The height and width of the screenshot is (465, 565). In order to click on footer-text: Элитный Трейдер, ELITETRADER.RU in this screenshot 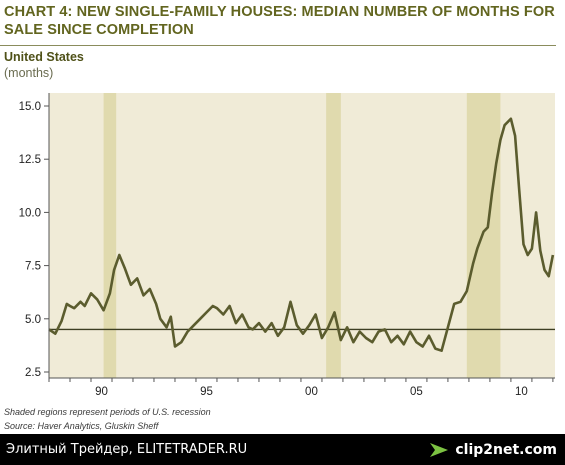, I will do `click(127, 449)`.